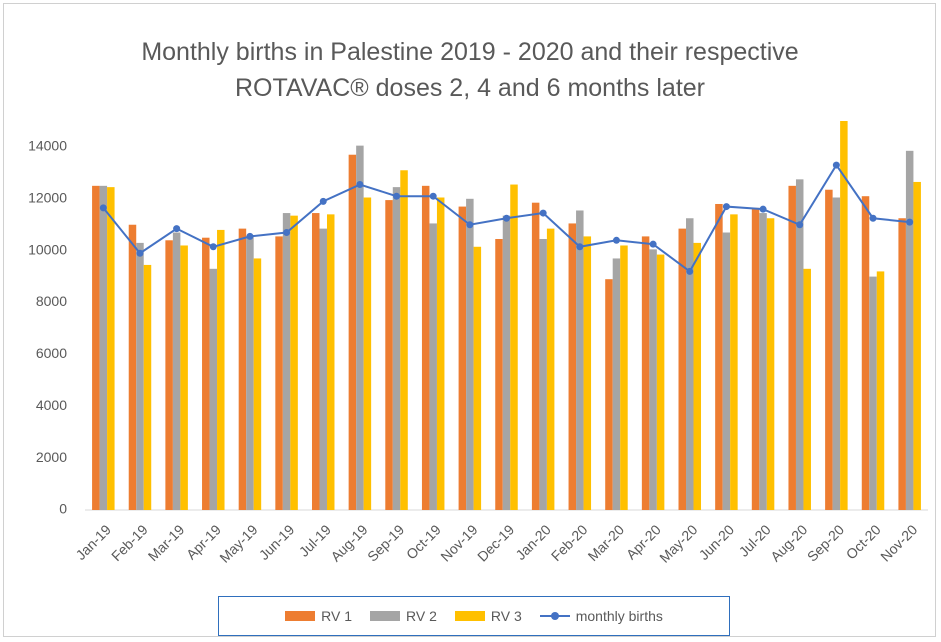 The width and height of the screenshot is (941, 642). I want to click on legend-marker, so click(554, 616).